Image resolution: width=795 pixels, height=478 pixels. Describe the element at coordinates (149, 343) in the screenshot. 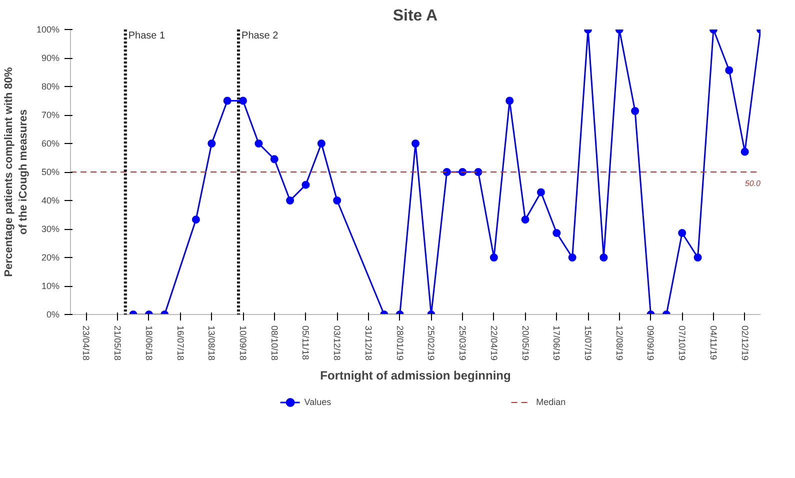

I see `x-tick-label: 18/06/18` at that location.